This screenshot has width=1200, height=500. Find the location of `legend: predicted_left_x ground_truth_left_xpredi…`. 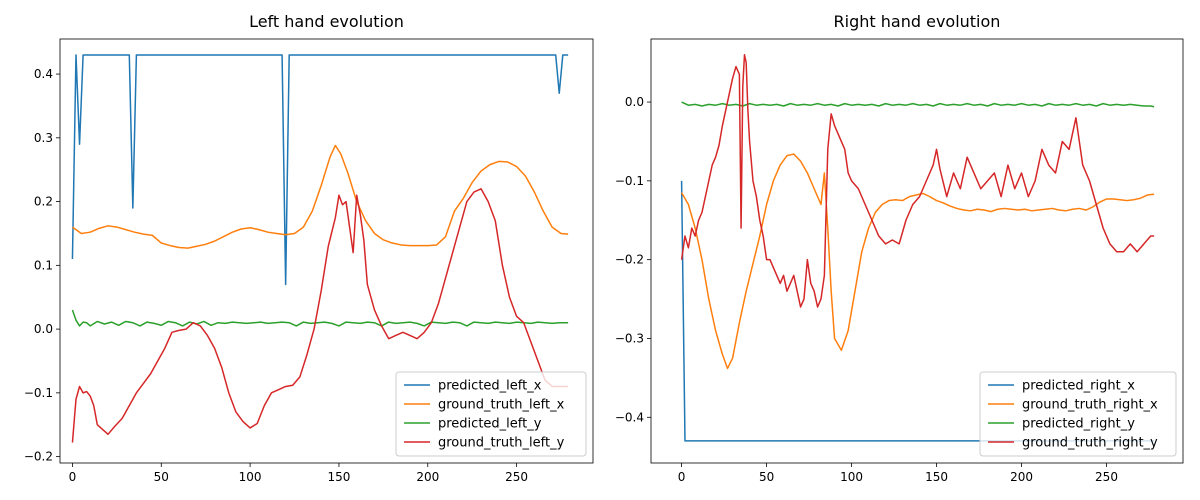

legend: predicted_left_x ground_truth_left_xpredi… is located at coordinates (491, 414).